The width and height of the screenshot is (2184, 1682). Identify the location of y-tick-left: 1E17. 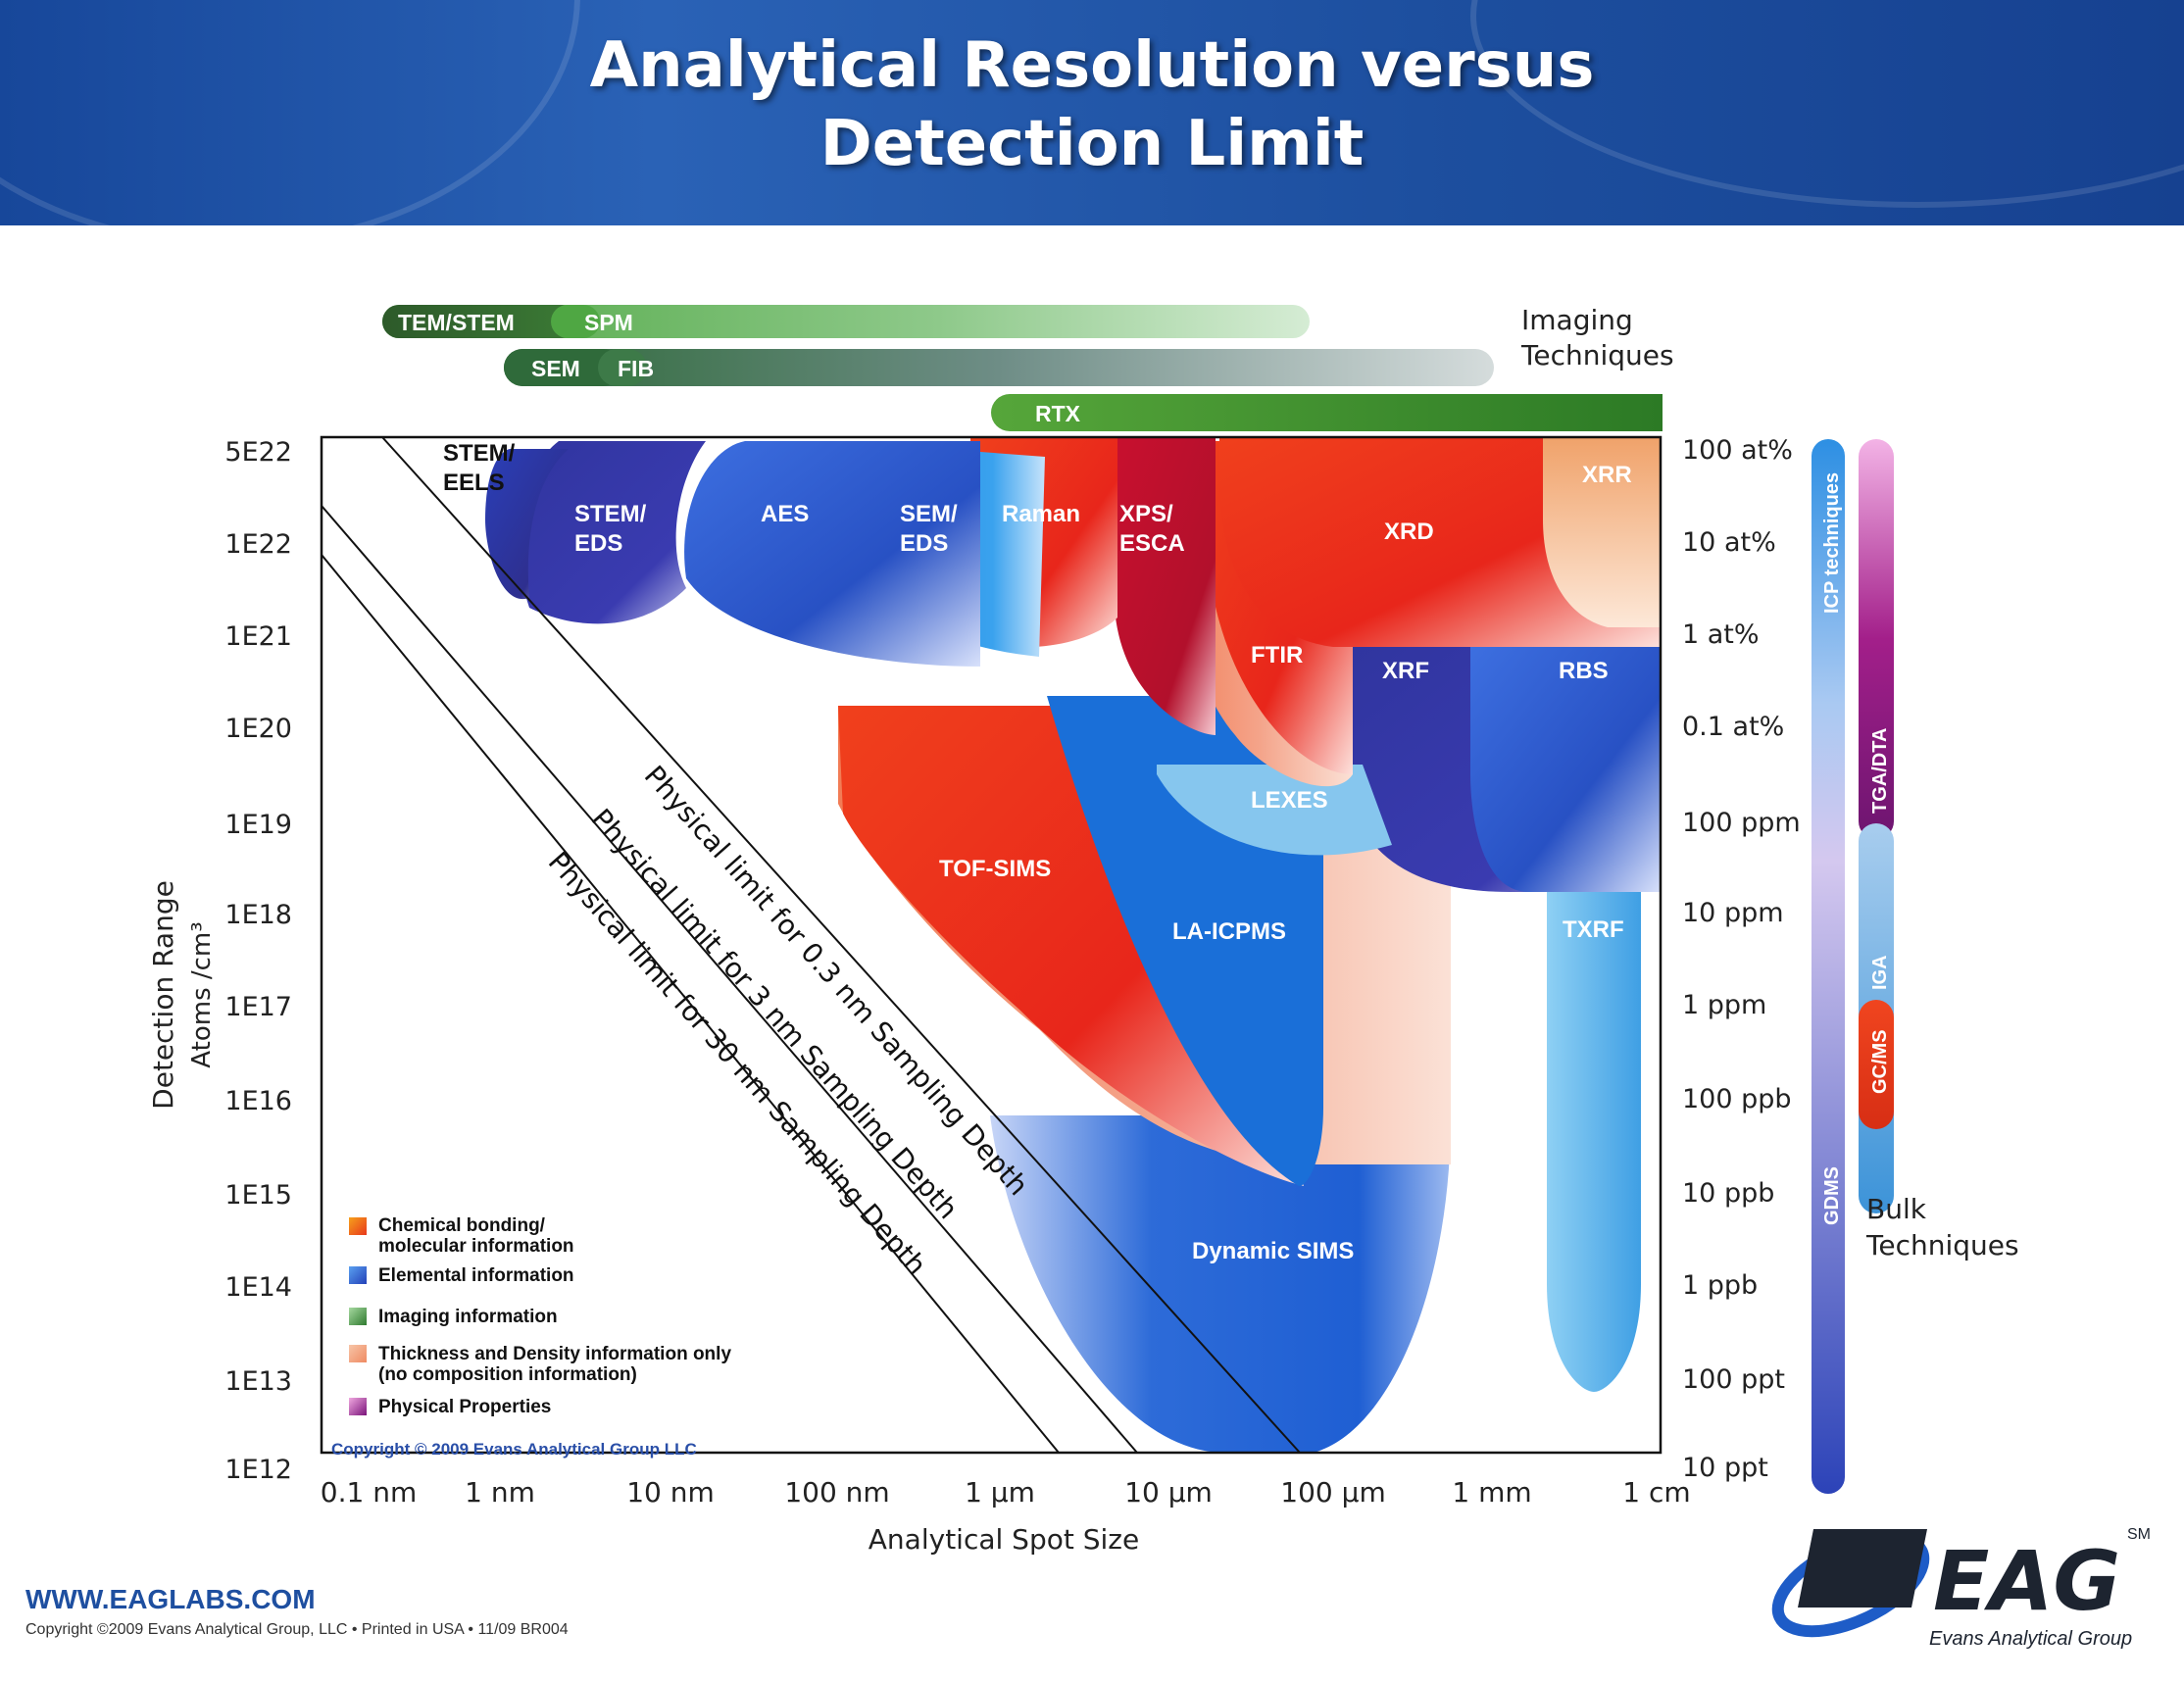
(258, 1007).